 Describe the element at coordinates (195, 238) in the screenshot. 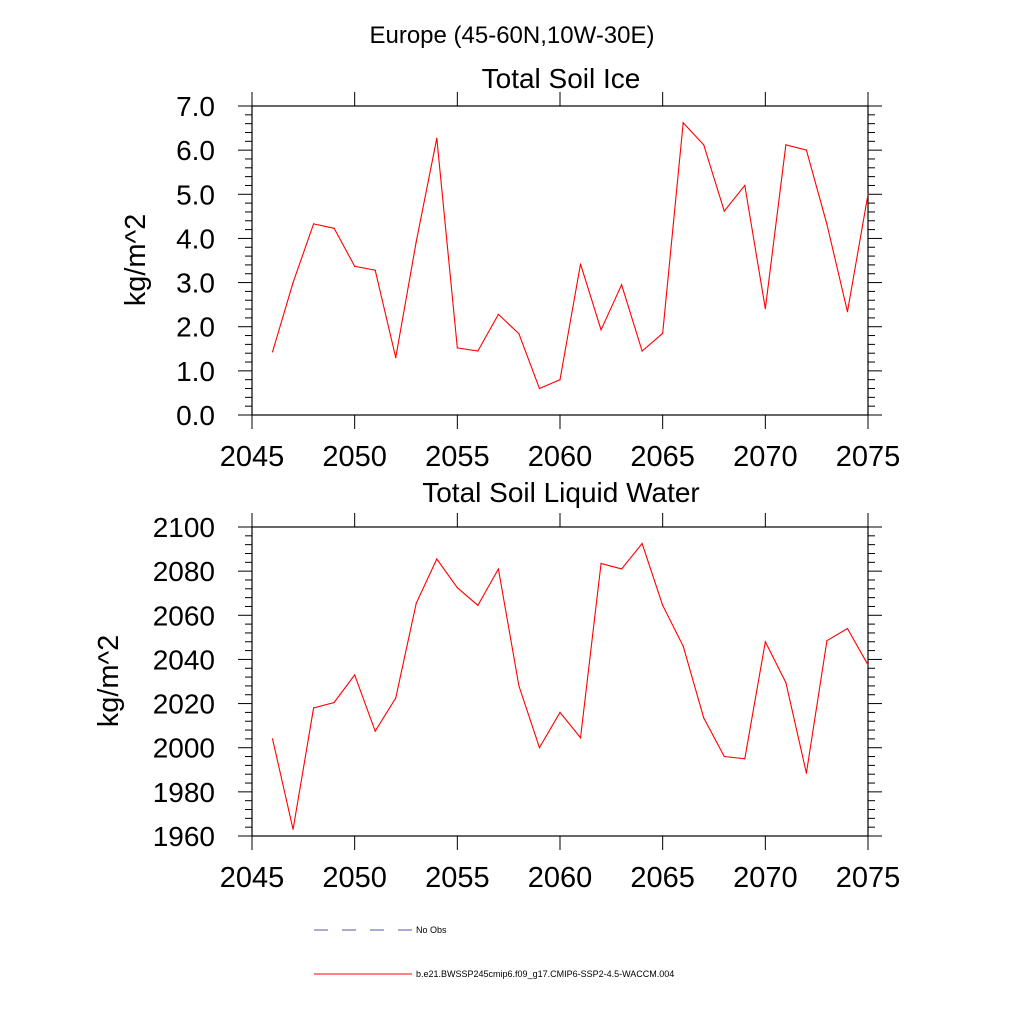

I see `y-tick-label: 4.0` at that location.